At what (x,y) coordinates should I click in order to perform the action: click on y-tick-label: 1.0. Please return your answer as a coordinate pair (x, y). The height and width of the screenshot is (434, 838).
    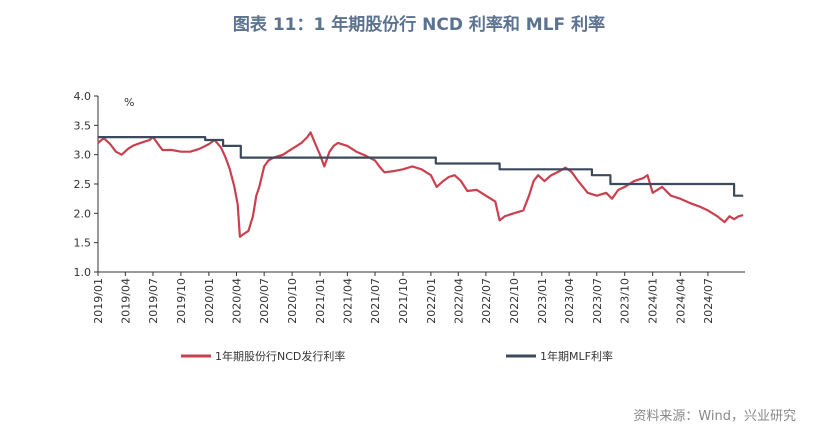
    Looking at the image, I should click on (83, 272).